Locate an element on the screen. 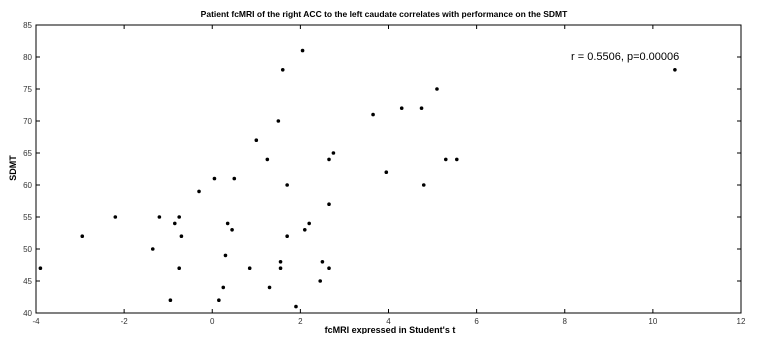 Image resolution: width=768 pixels, height=339 pixels. x-tick-label: -4 is located at coordinates (36, 321).